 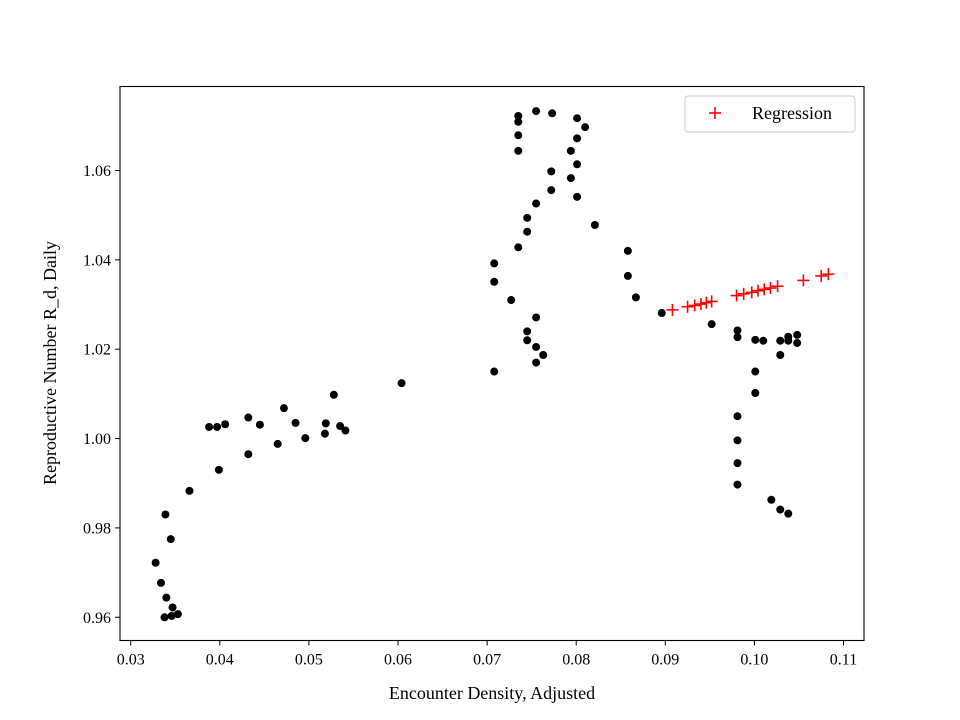 What do you see at coordinates (97, 260) in the screenshot?
I see `y-tick-label: 1.04` at bounding box center [97, 260].